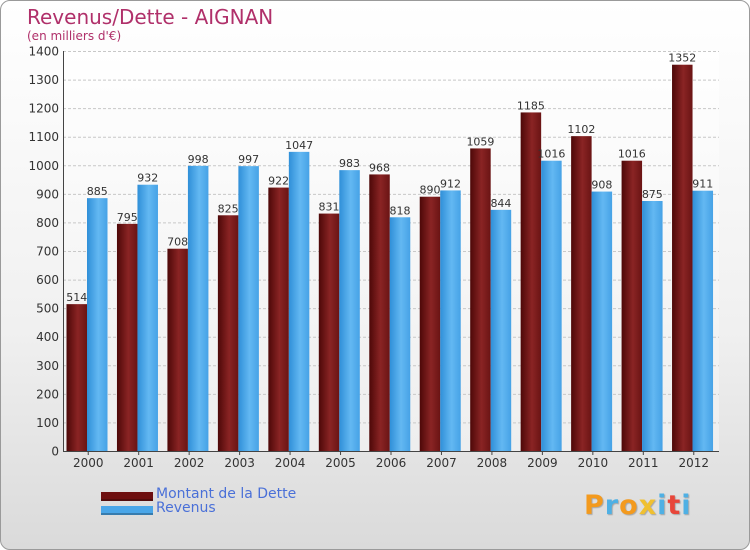 Image resolution: width=750 pixels, height=550 pixels. Describe the element at coordinates (76, 297) in the screenshot. I see `data-label-dette: 514` at that location.